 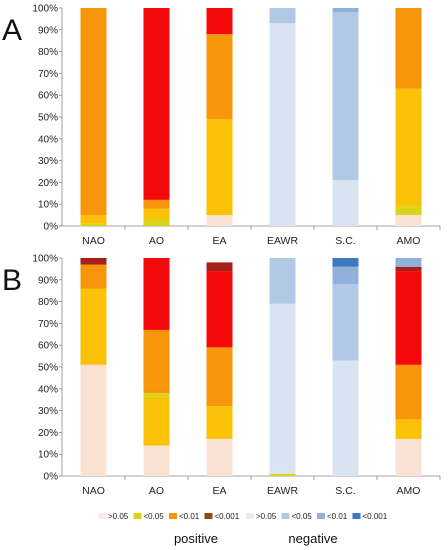 What do you see at coordinates (196, 538) in the screenshot?
I see `legend-group-positive: positive` at bounding box center [196, 538].